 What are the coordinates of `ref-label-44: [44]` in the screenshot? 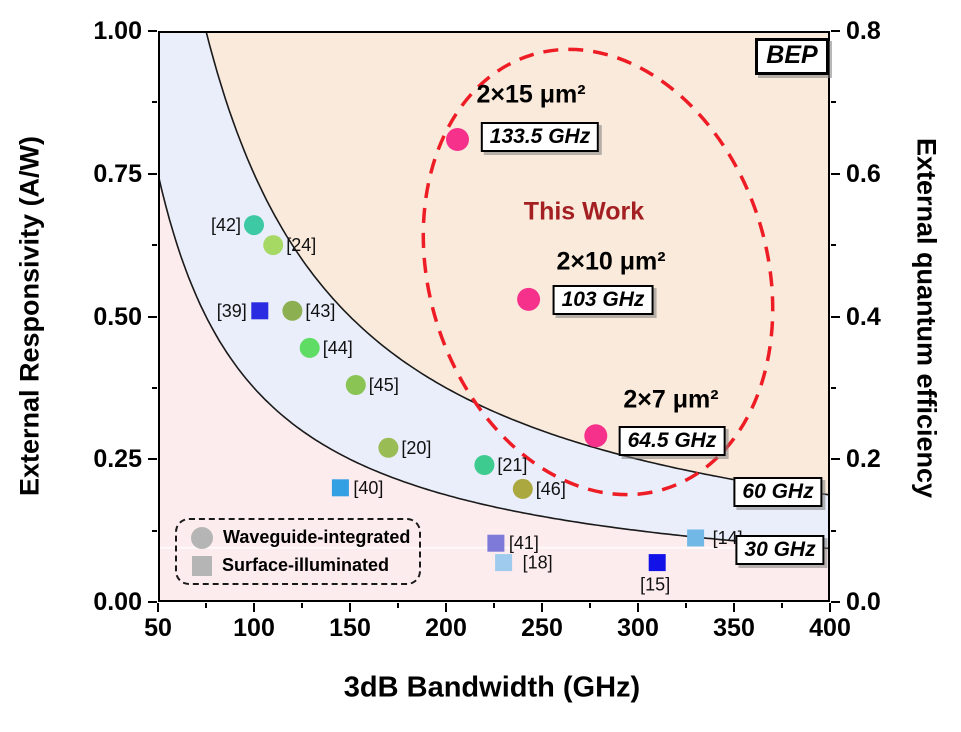 It's located at (338, 348).